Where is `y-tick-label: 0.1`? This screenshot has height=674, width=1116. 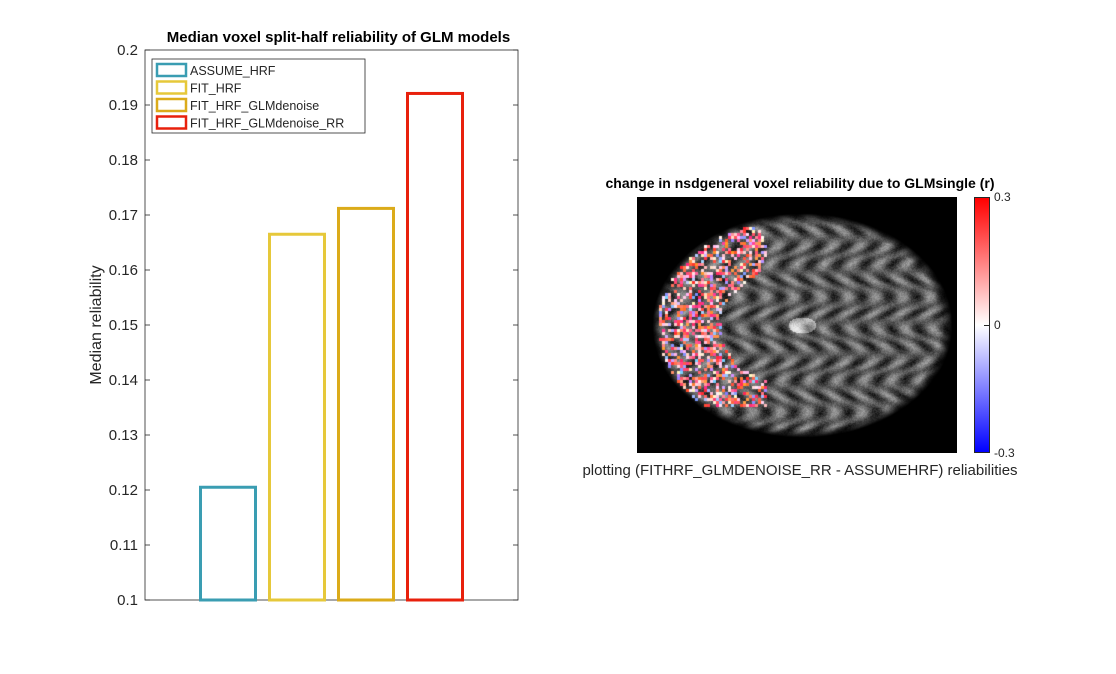 y-tick-label: 0.1 is located at coordinates (127, 600).